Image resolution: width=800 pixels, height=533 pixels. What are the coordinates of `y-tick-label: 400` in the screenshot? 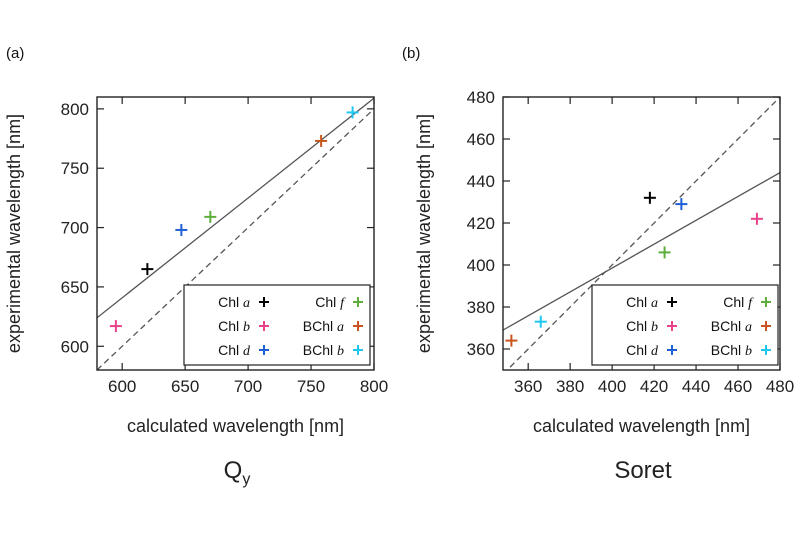 It's located at (481, 265).